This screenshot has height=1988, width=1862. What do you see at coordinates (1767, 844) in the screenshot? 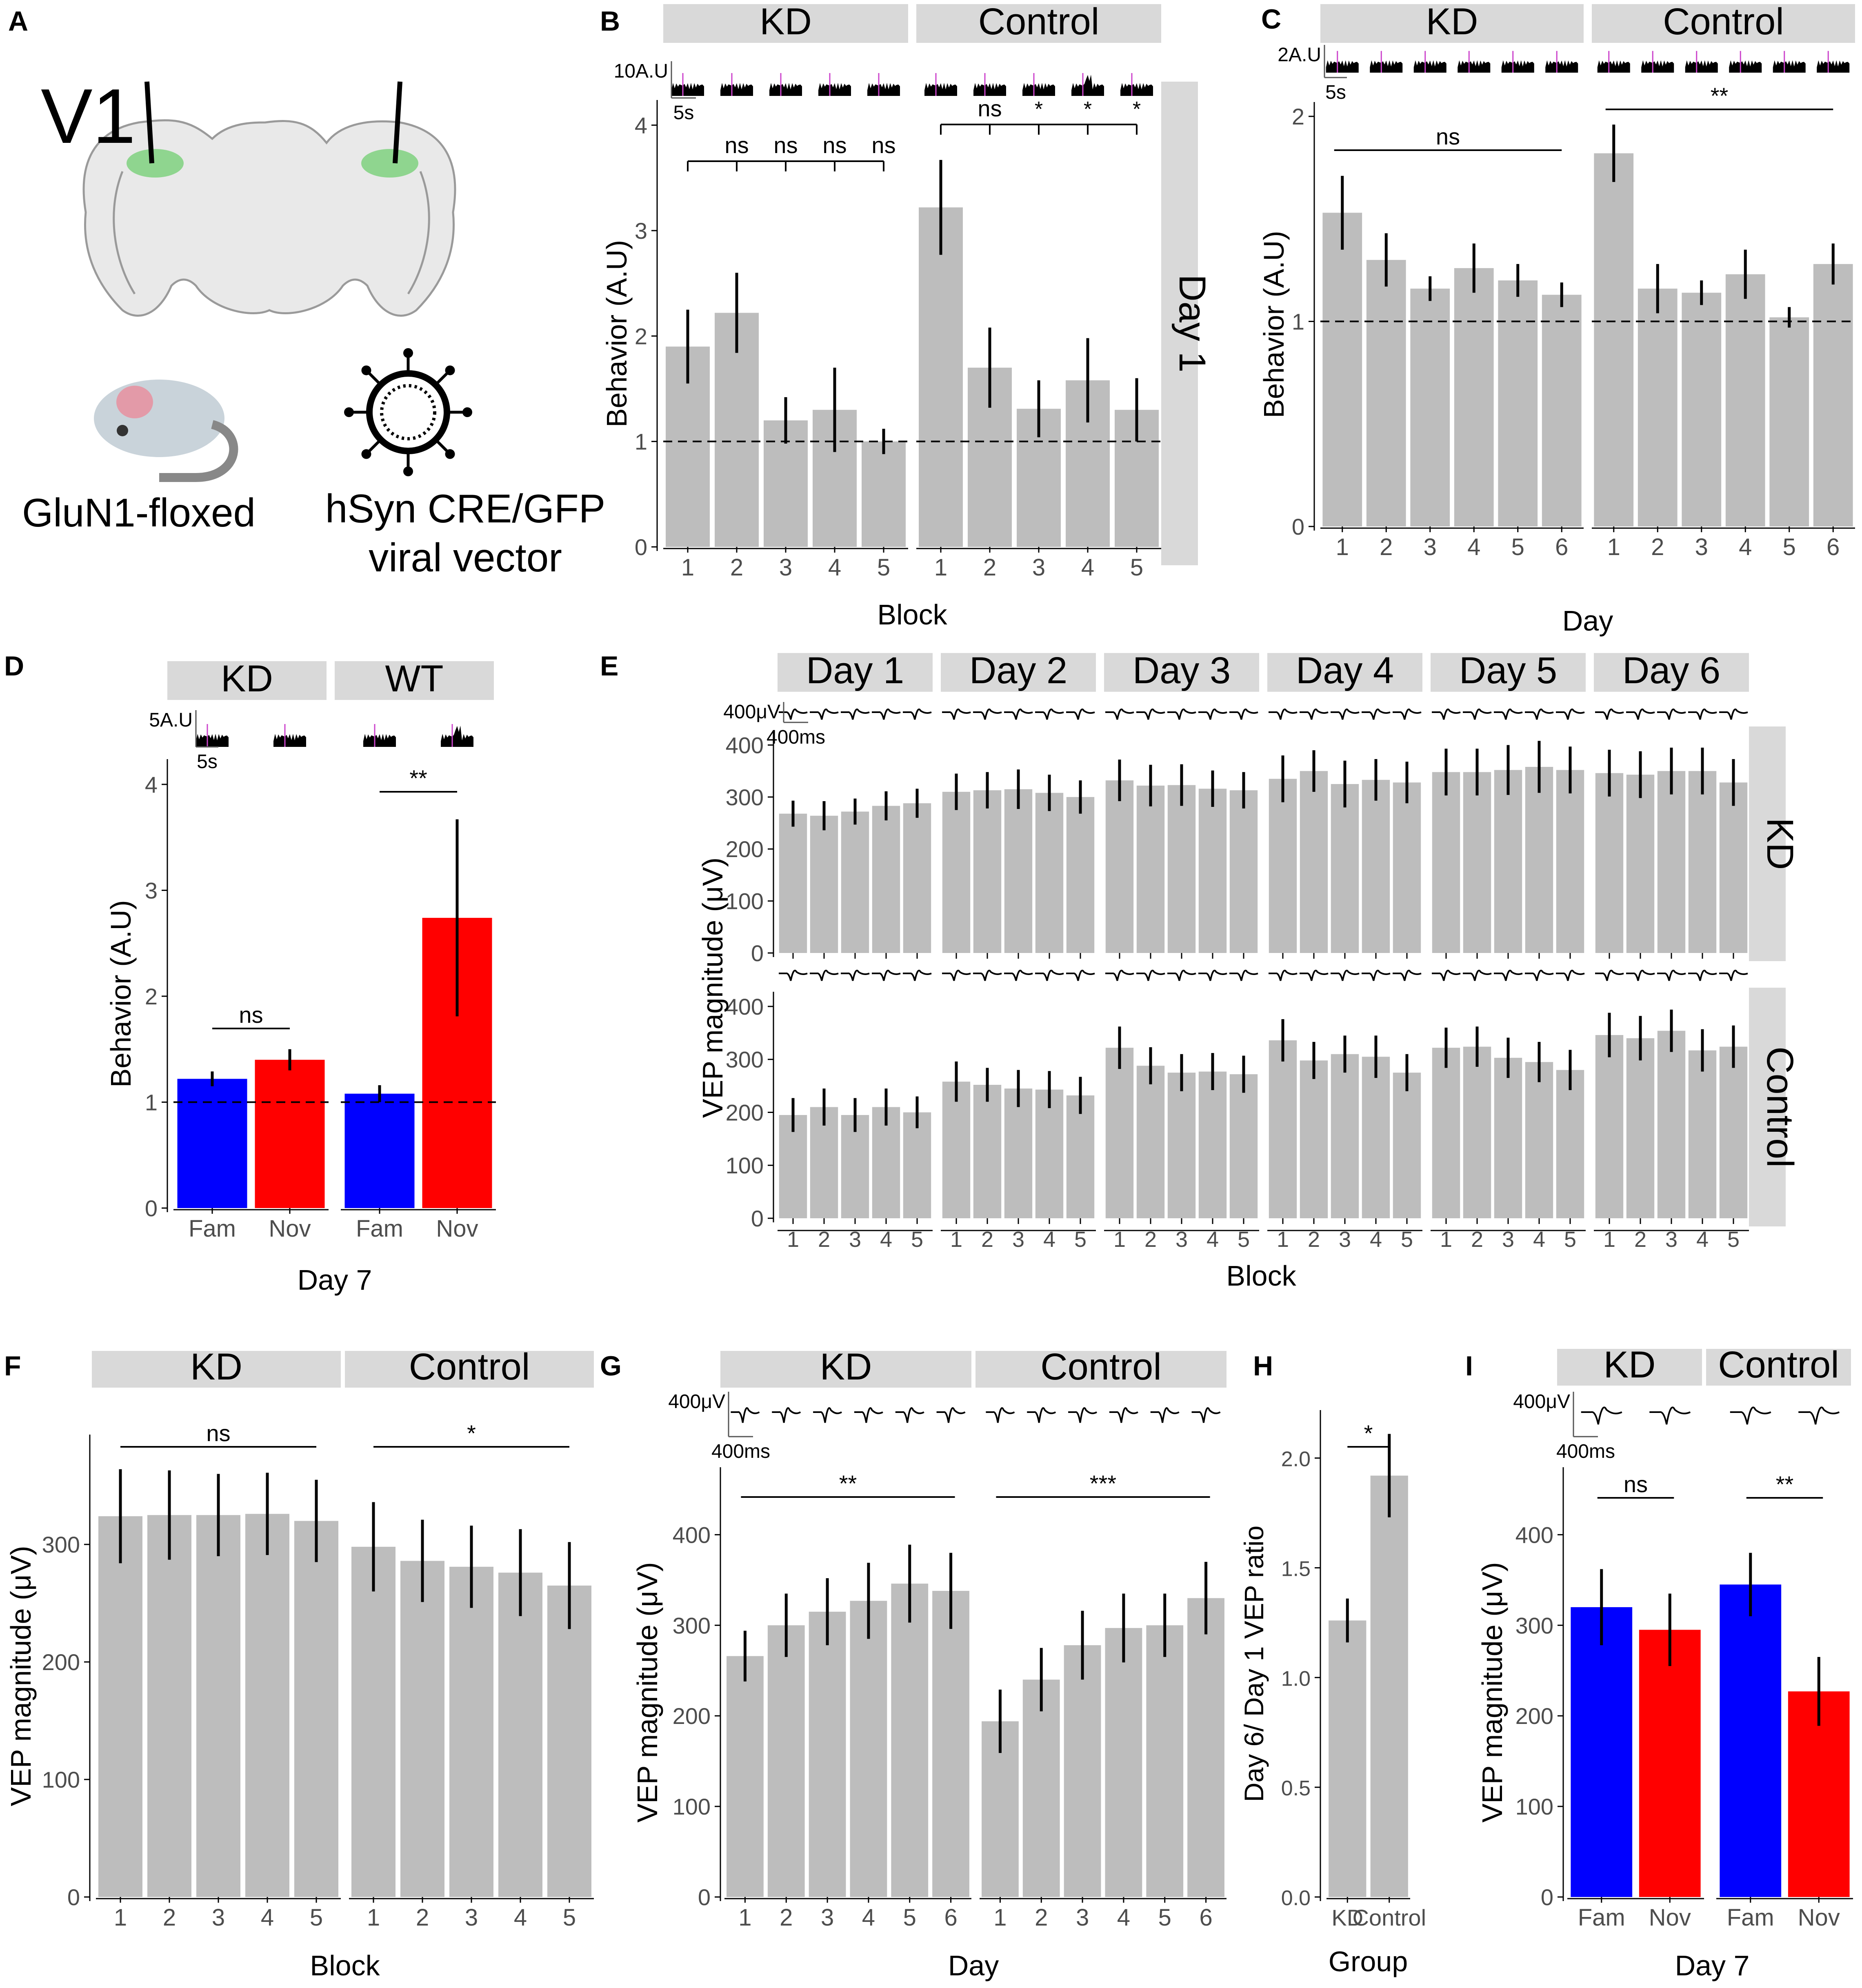
I see `panel-e-row-strip-kd` at bounding box center [1767, 844].